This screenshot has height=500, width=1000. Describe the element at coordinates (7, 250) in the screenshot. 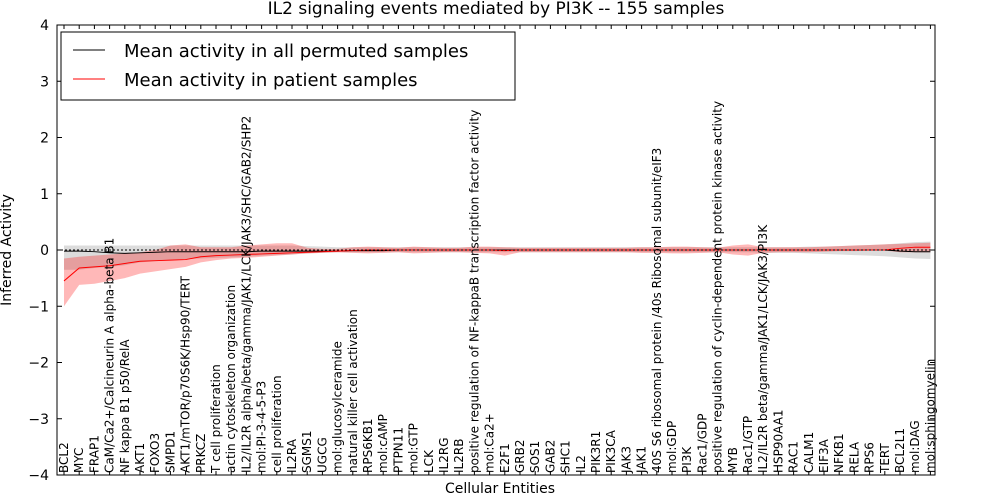

I see `y-axis-label: Inferred Activity` at that location.